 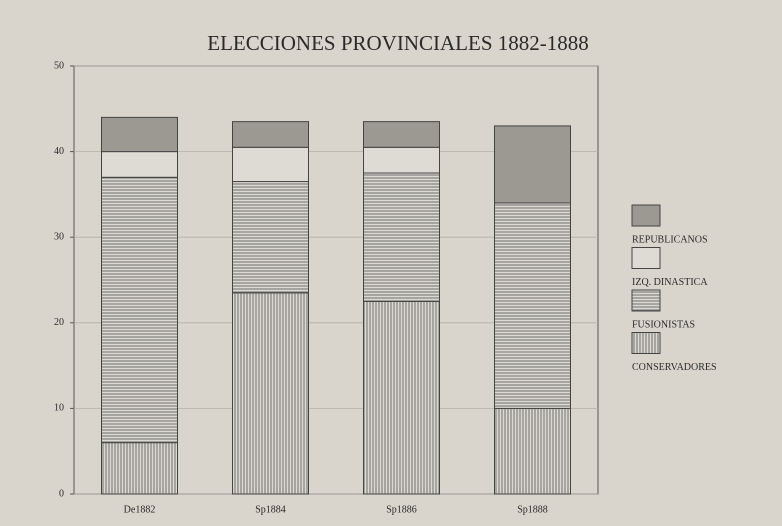 What do you see at coordinates (663, 324) in the screenshot?
I see `legend-label: FUSIONISTAS` at bounding box center [663, 324].